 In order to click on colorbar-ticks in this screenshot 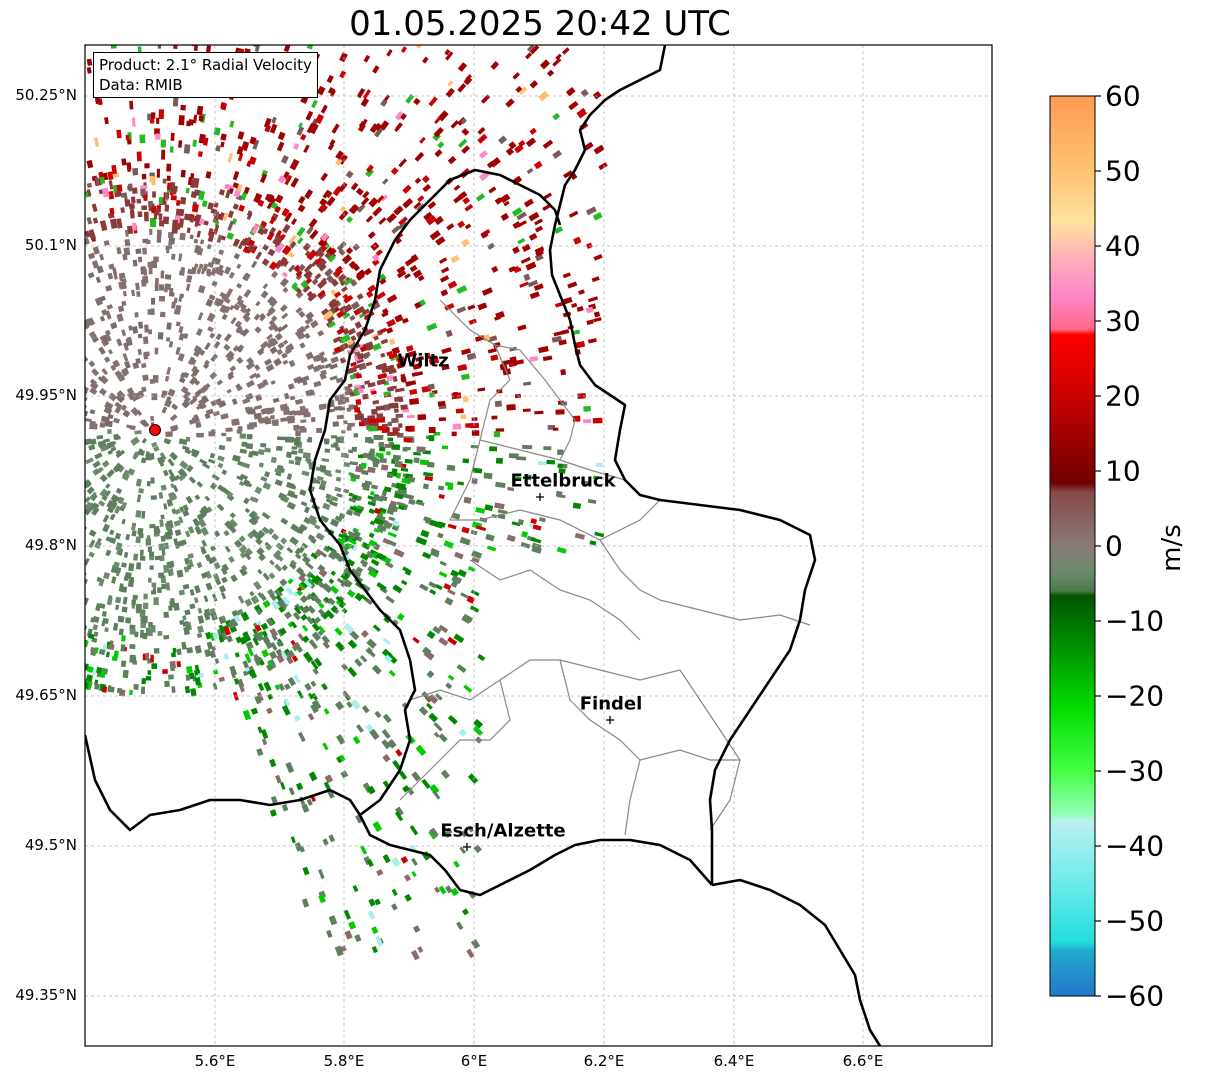, I will do `click(1098, 546)`.